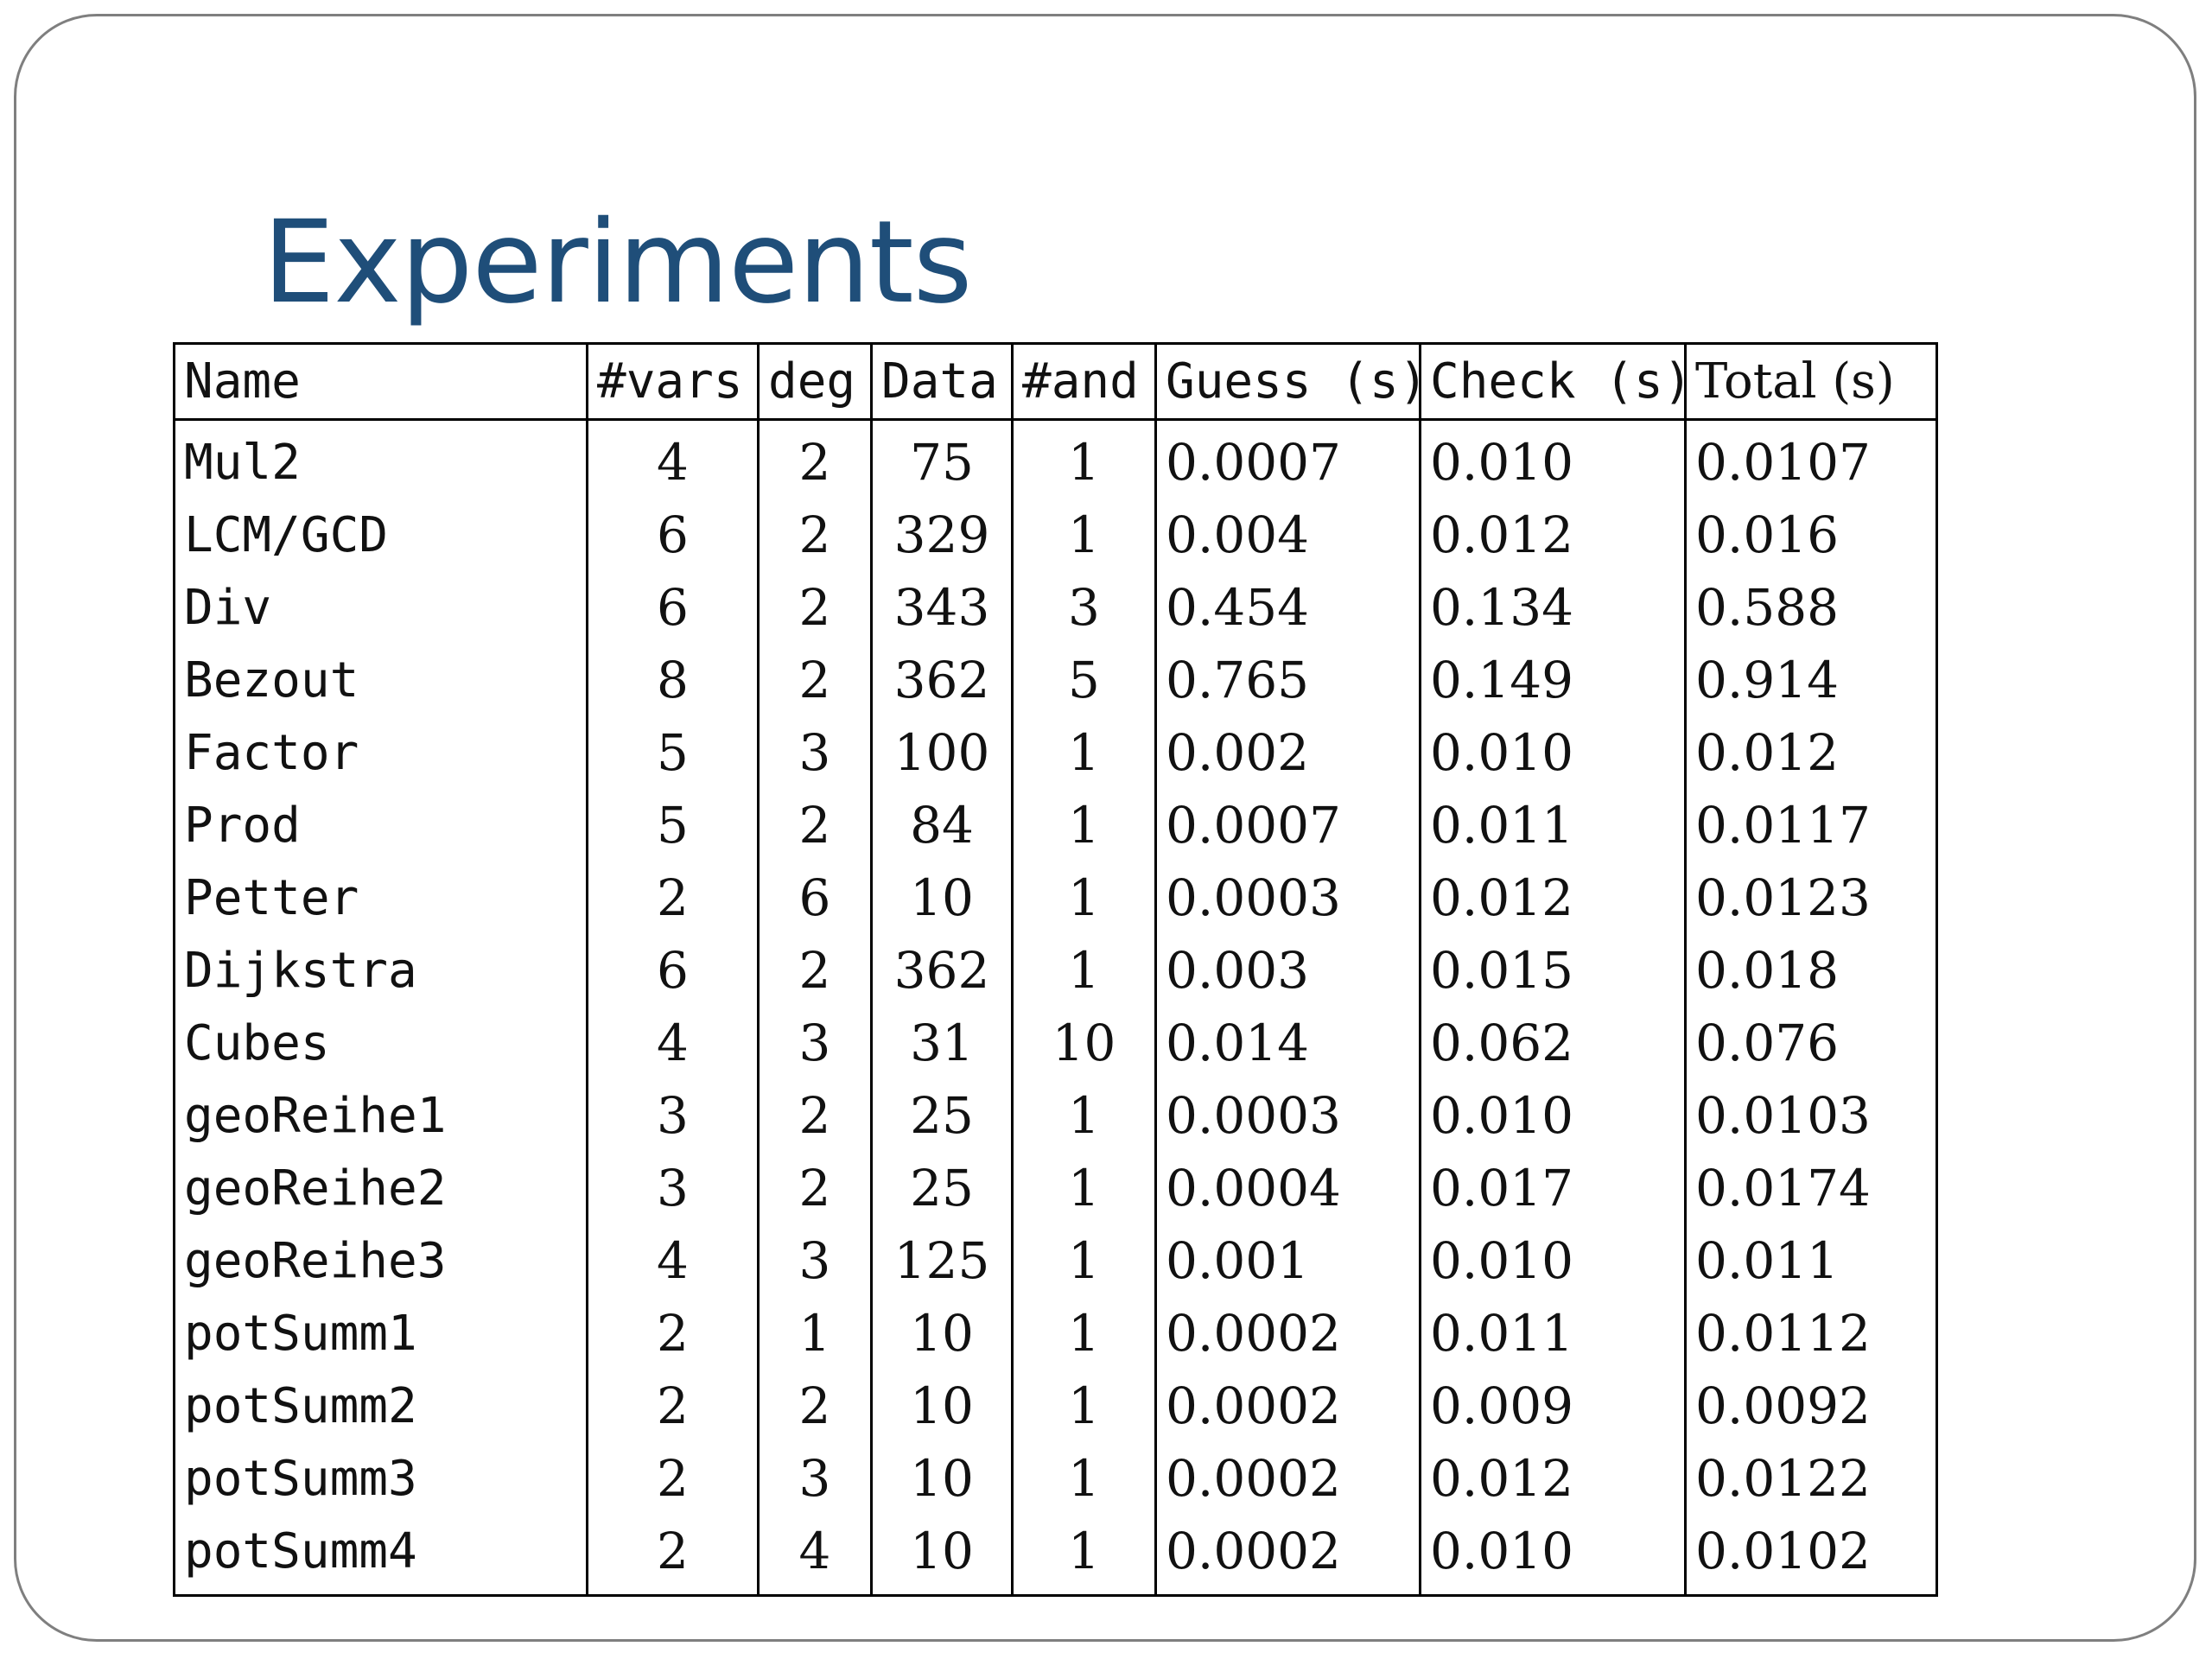 This screenshot has height=1659, width=2212. What do you see at coordinates (1084, 607) in the screenshot?
I see `cell-and: 3` at bounding box center [1084, 607].